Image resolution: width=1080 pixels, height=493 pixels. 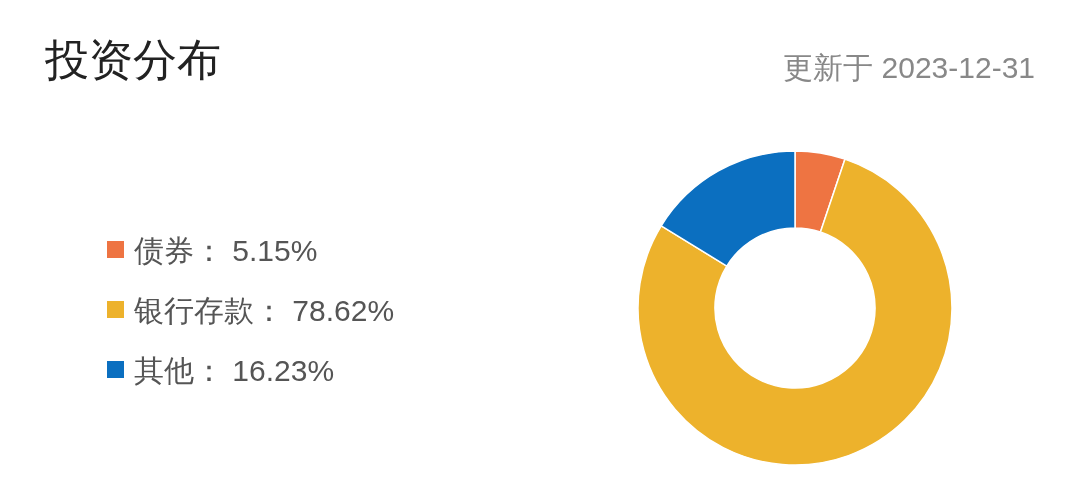 What do you see at coordinates (909, 67) in the screenshot?
I see `chart-subtitle: 更新于 2023-12-31` at bounding box center [909, 67].